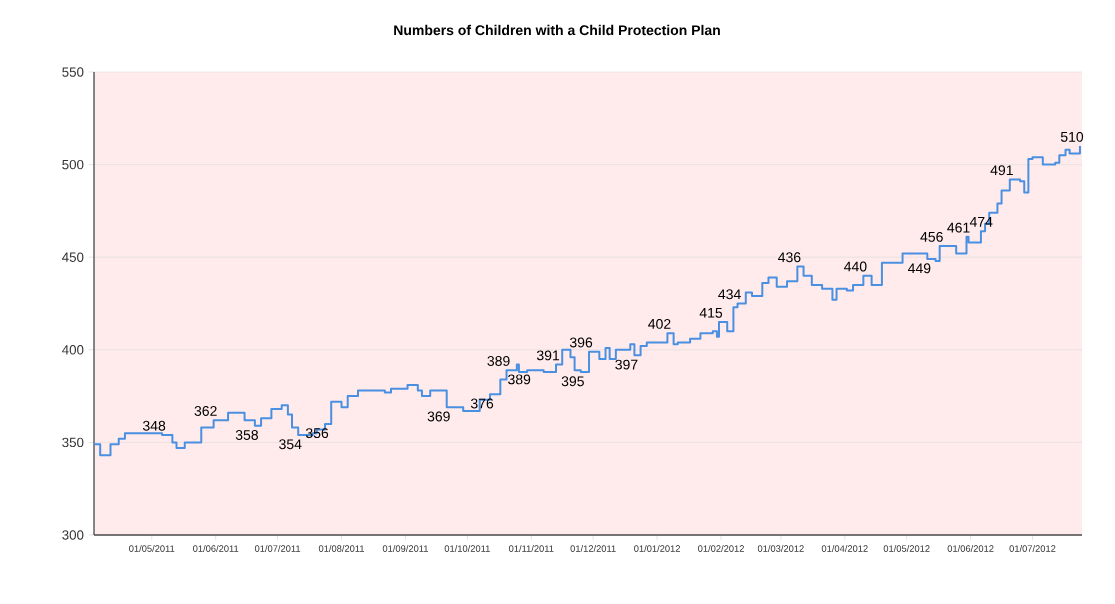 This screenshot has width=1115, height=604. I want to click on x-tick-label: 01/07/2011, so click(277, 548).